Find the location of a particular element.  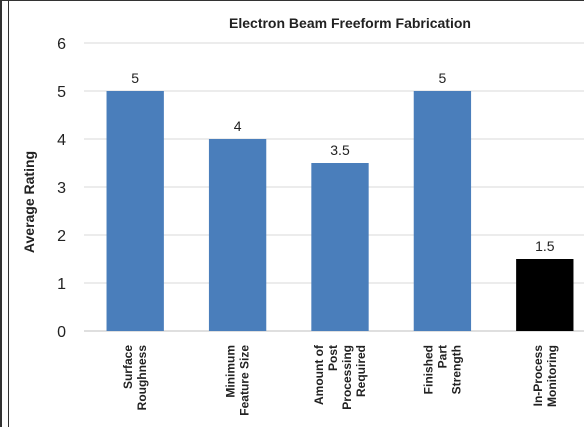

x-tick-label-line: Feature Size is located at coordinates (245, 380).